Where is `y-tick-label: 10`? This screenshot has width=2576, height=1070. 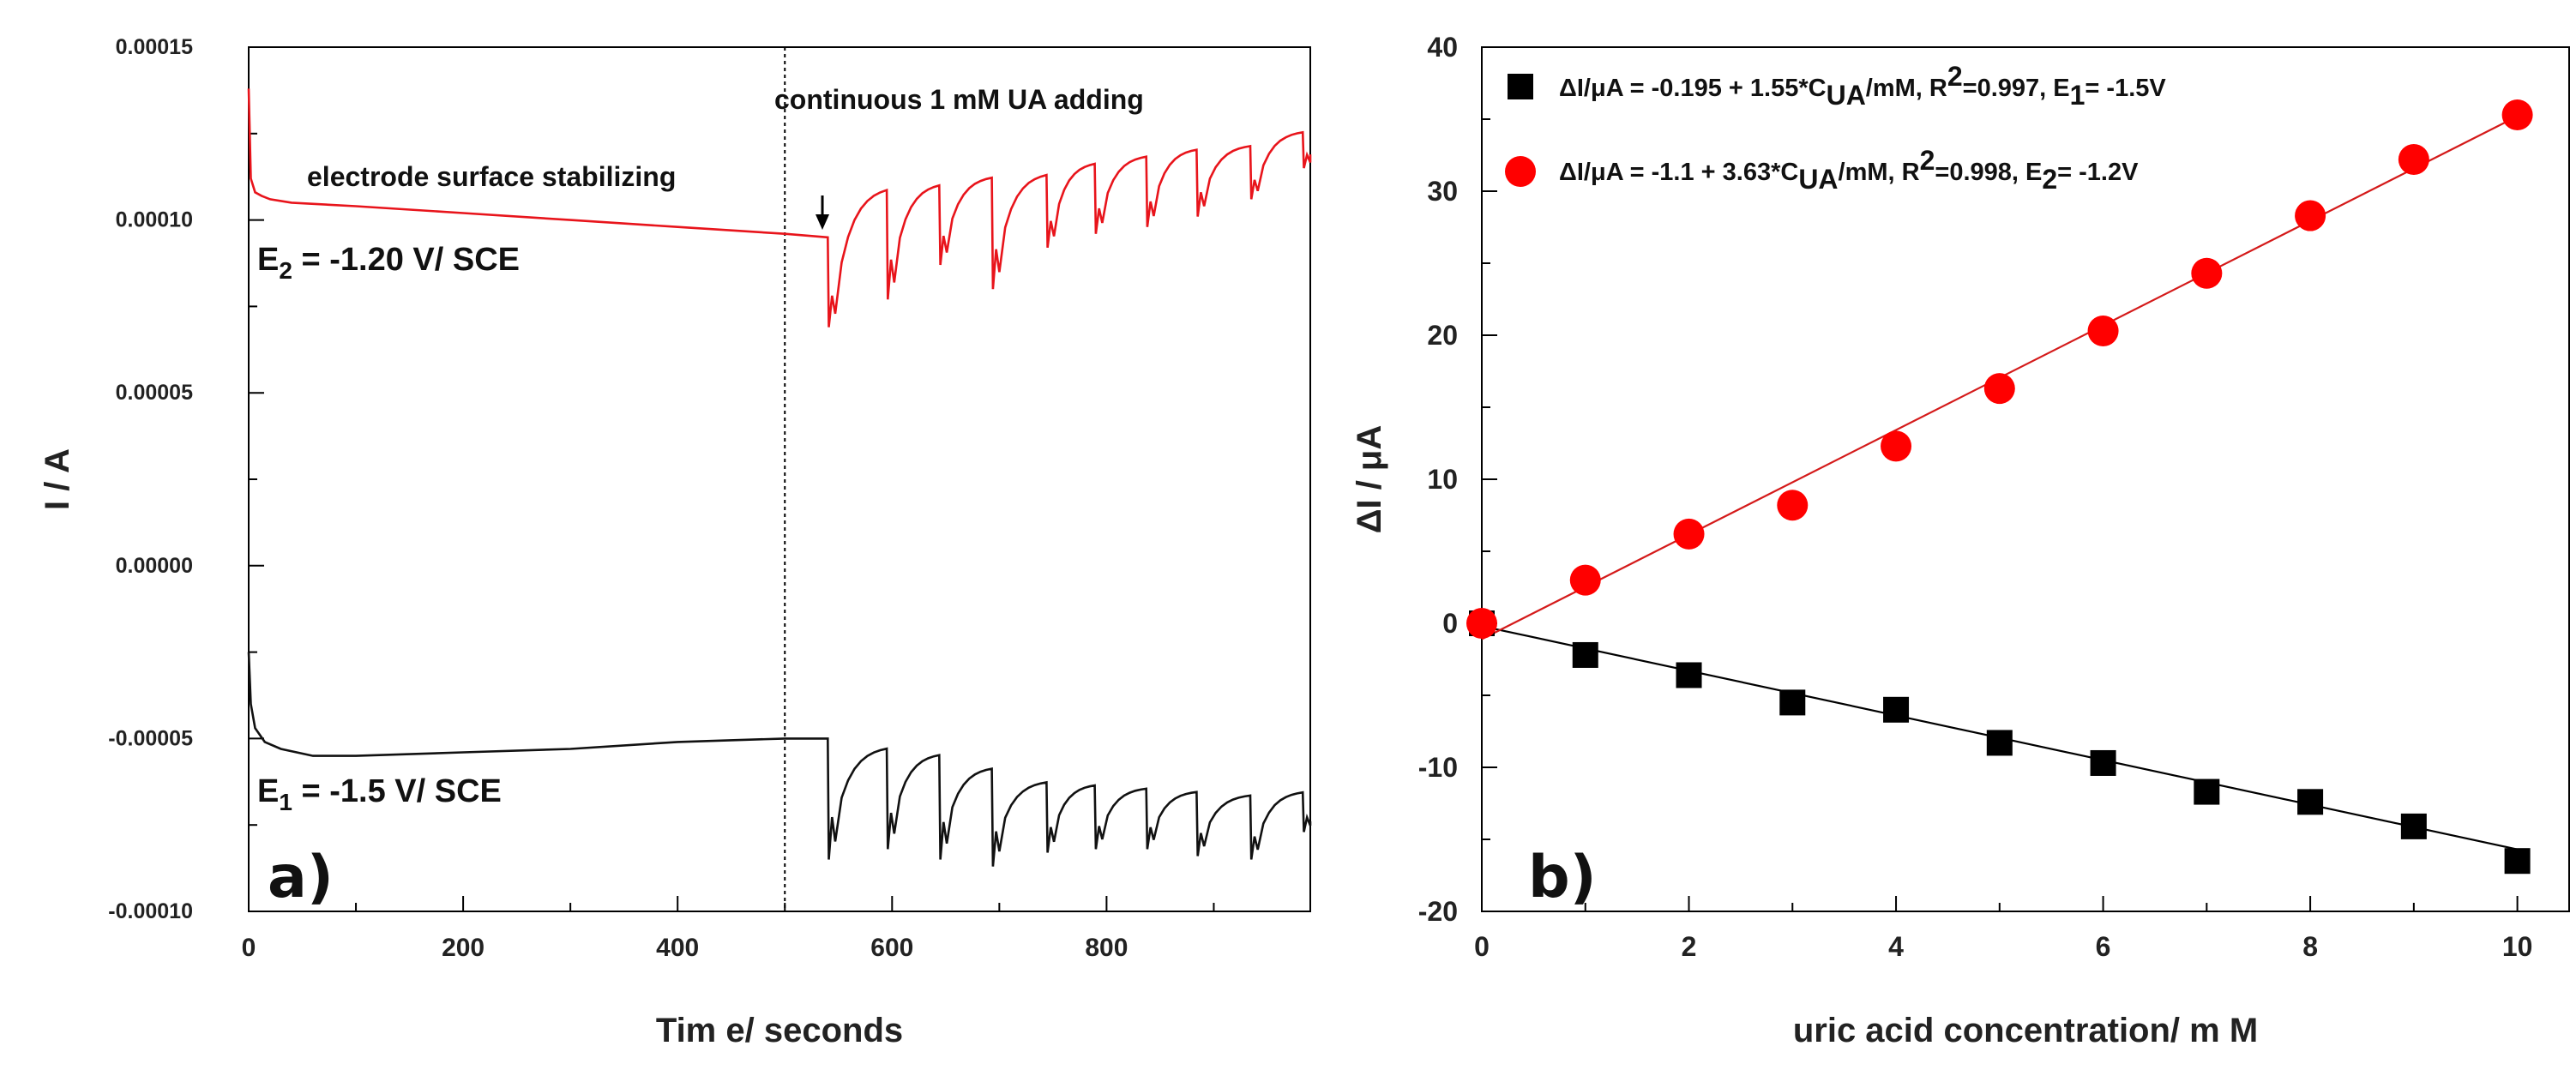 y-tick-label: 10 is located at coordinates (1442, 479).